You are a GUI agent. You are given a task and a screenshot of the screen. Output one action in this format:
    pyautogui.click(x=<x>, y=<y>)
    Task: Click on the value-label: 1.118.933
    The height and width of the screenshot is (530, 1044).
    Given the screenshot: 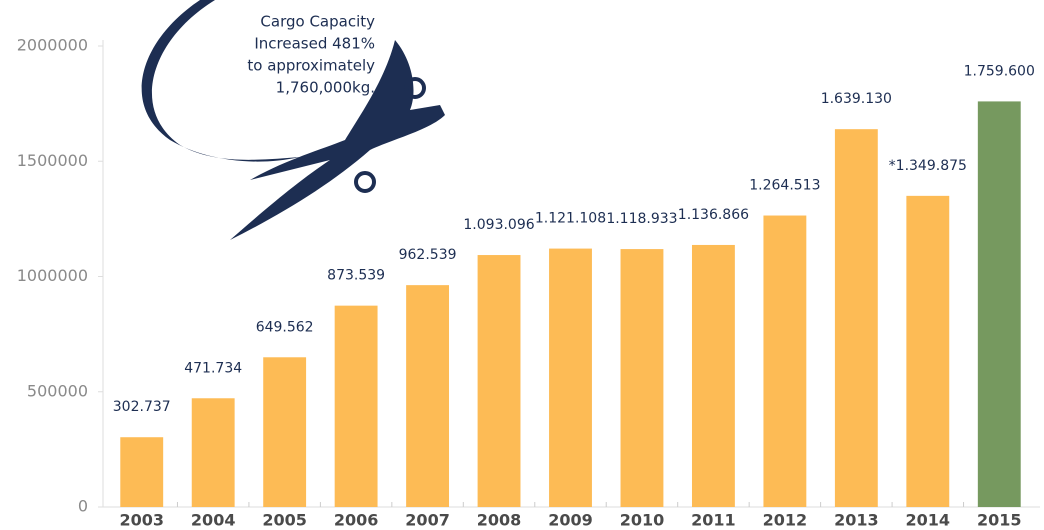 What is the action you would take?
    pyautogui.click(x=641, y=219)
    